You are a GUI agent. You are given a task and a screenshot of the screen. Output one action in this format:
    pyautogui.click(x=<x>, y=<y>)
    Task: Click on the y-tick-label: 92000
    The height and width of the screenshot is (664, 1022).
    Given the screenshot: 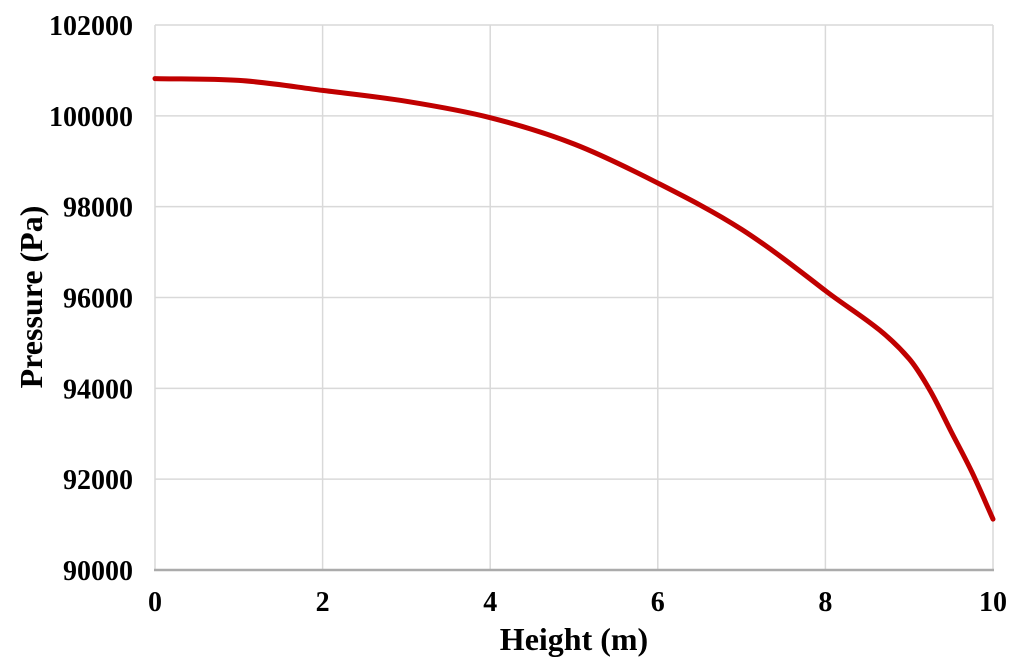 What is the action you would take?
    pyautogui.click(x=98, y=480)
    